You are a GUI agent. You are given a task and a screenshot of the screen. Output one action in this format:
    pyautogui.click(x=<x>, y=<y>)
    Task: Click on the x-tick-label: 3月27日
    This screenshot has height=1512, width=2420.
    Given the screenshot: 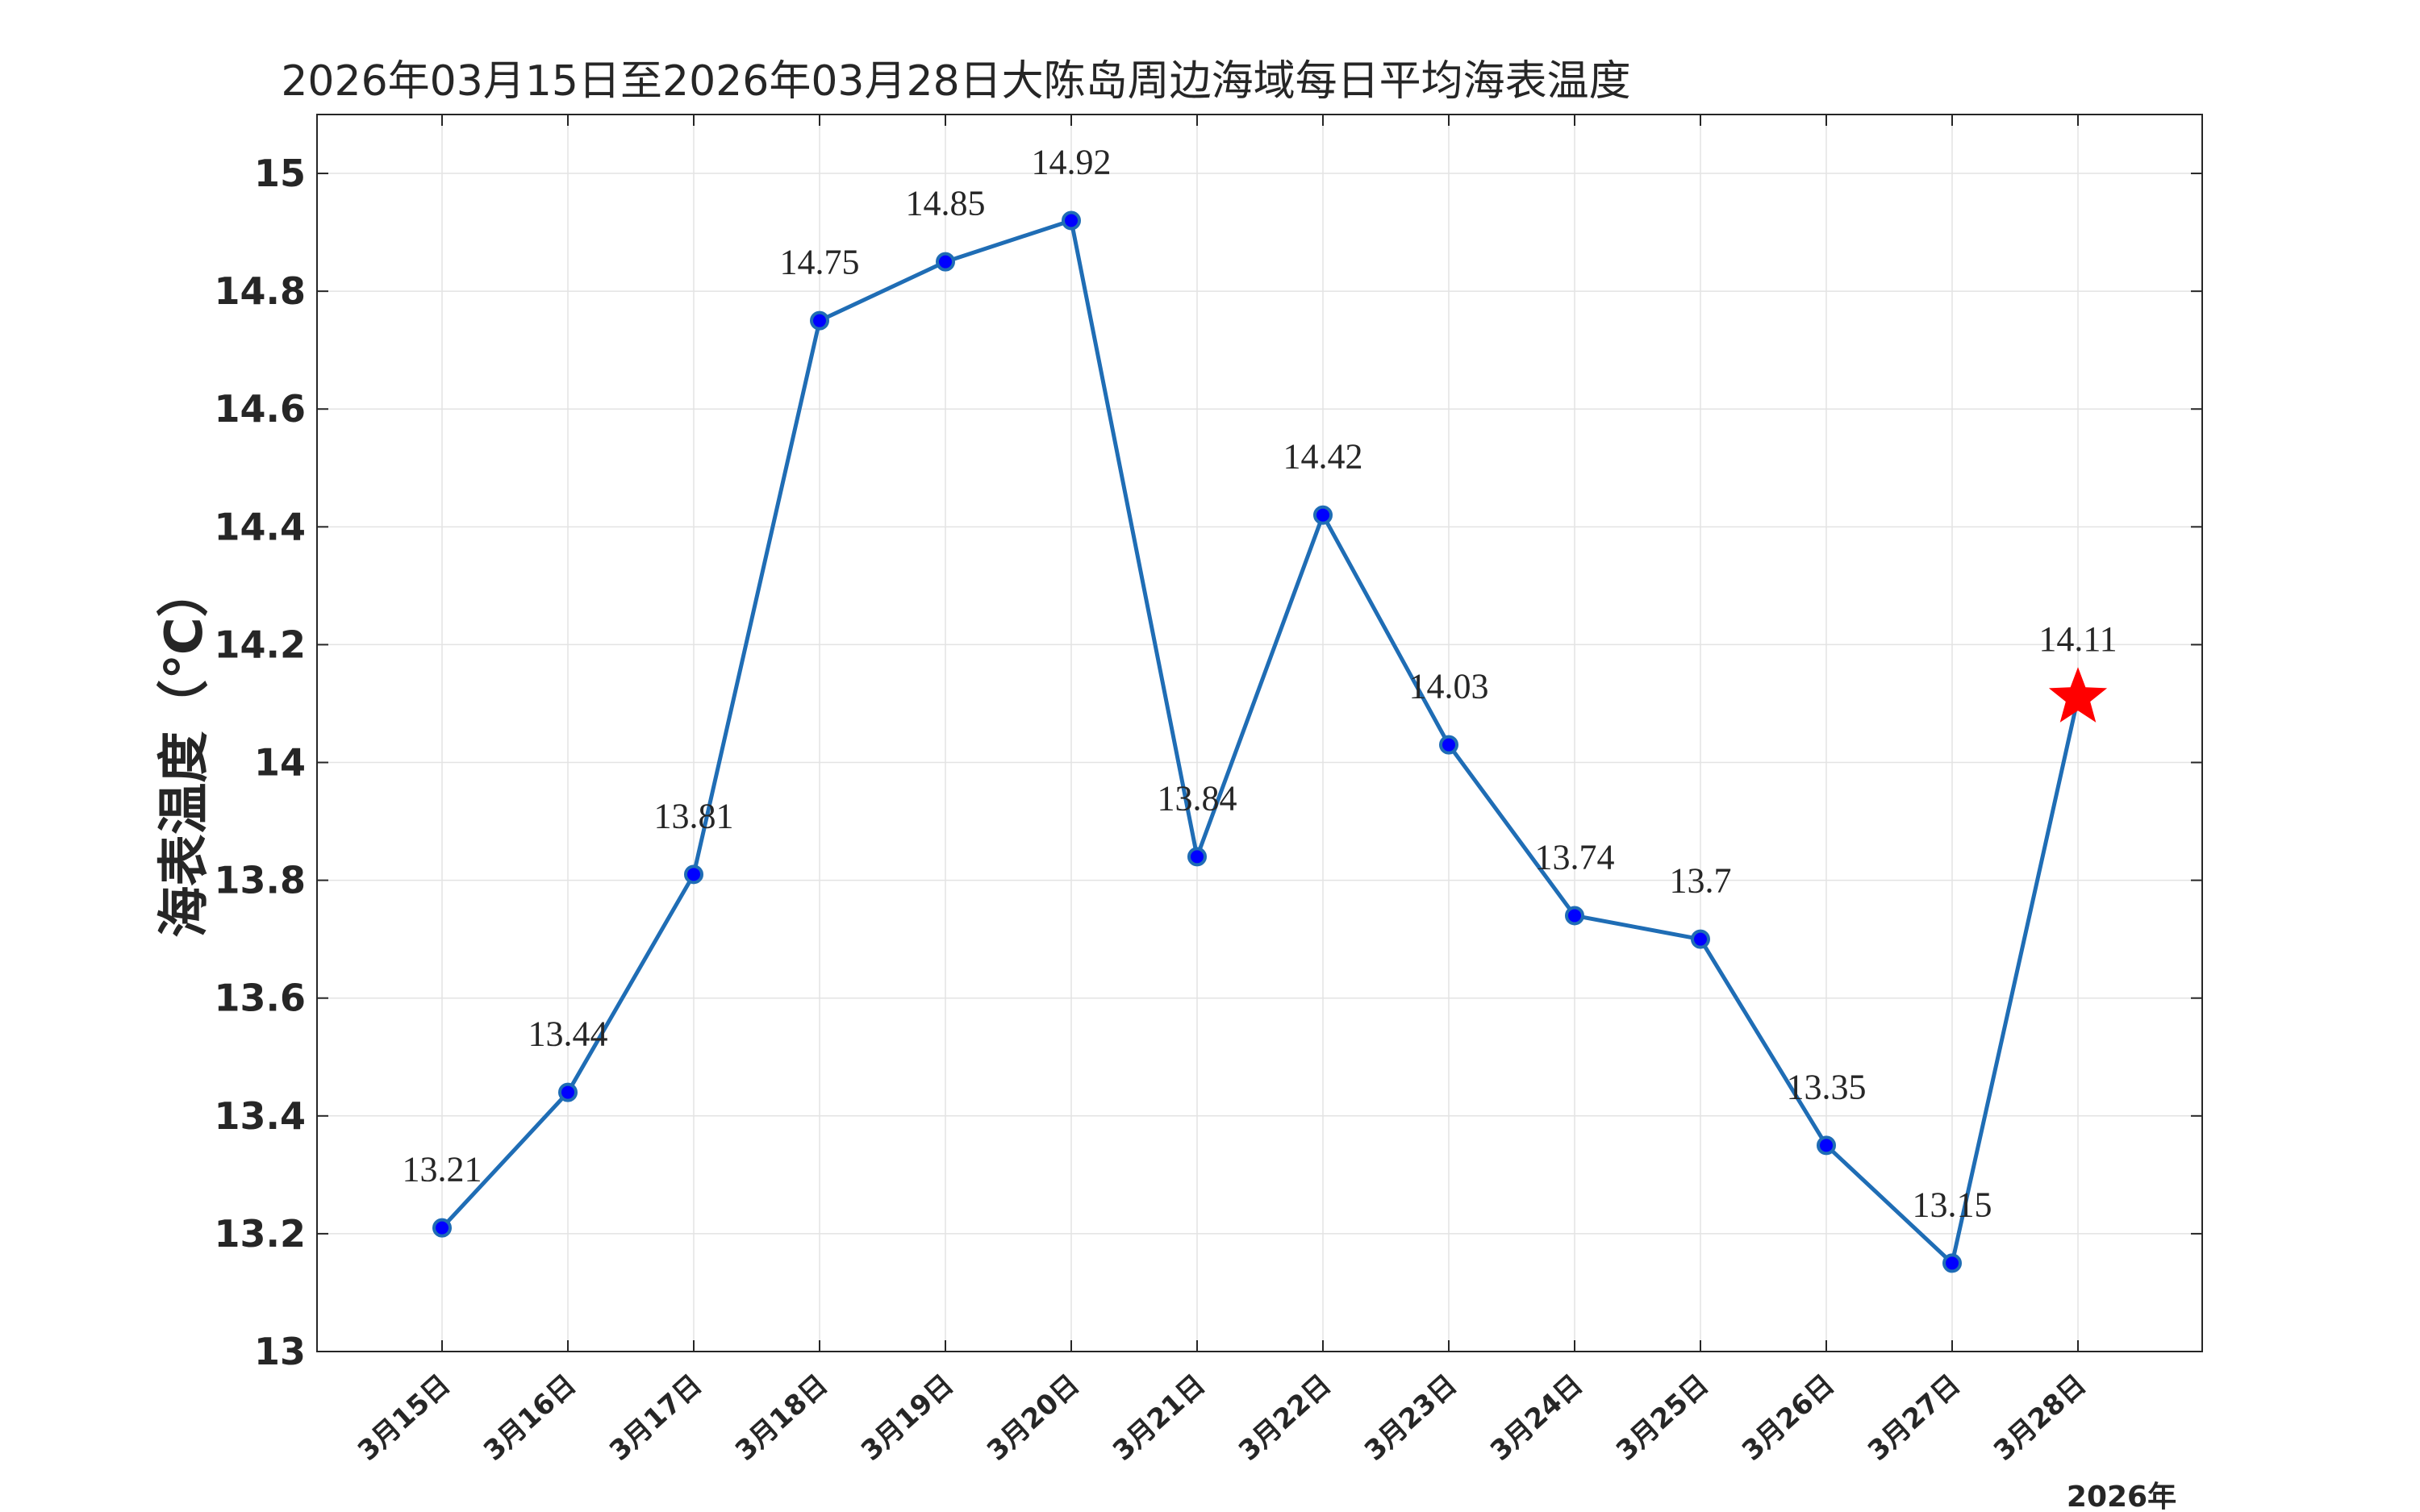 What is the action you would take?
    pyautogui.click(x=1915, y=1418)
    